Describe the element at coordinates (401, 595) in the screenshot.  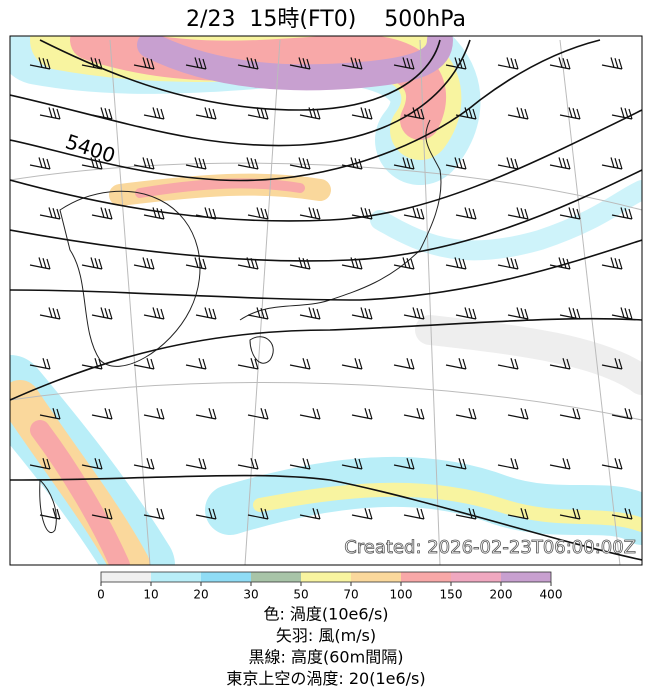
I see `colorbar-tick-label: 100` at that location.